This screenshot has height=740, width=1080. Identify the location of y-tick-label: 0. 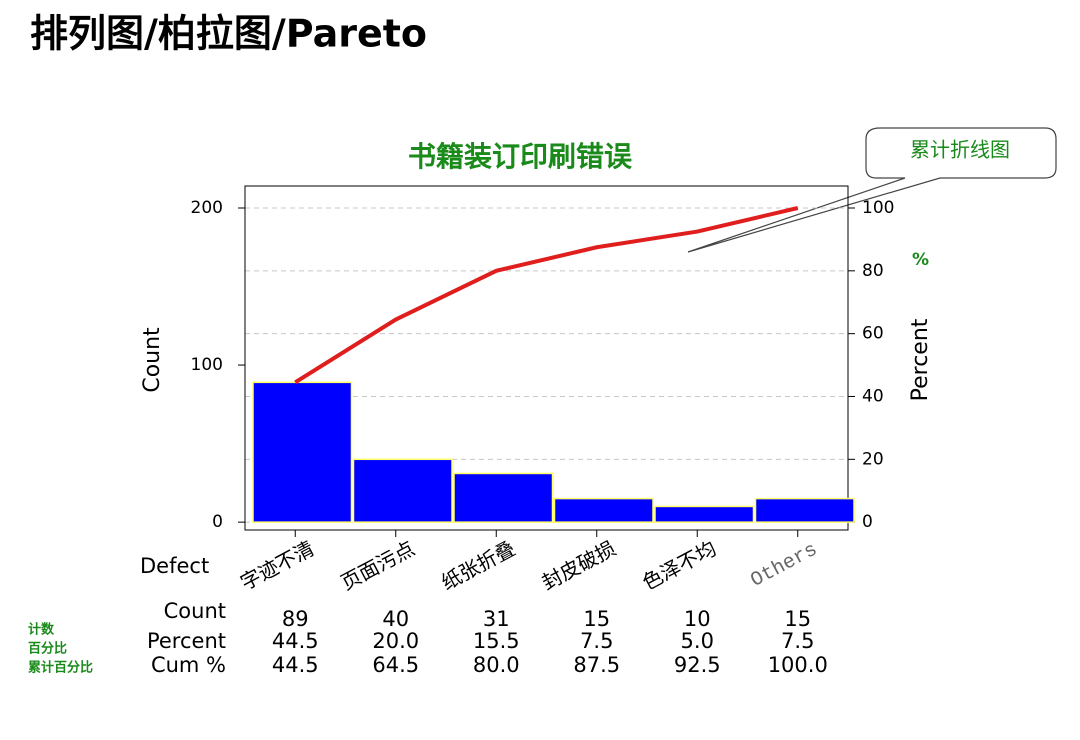
(217, 522).